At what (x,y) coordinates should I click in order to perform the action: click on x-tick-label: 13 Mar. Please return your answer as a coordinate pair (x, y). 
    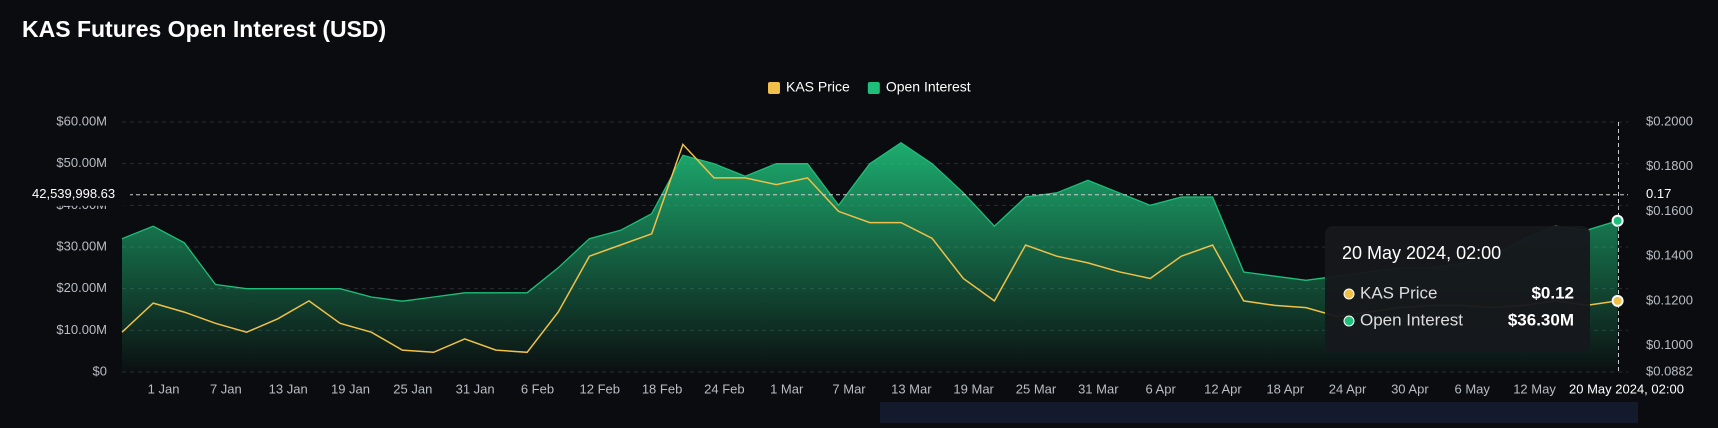
    Looking at the image, I should click on (911, 388).